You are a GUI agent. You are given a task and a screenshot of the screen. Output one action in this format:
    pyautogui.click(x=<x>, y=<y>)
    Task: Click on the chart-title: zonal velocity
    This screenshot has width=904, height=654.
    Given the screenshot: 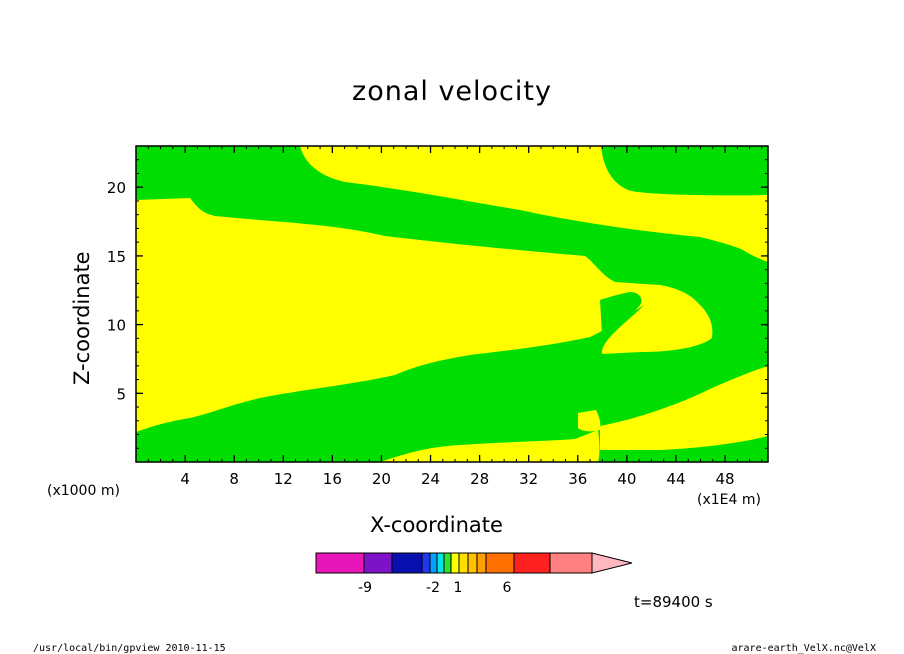 What is the action you would take?
    pyautogui.click(x=452, y=91)
    